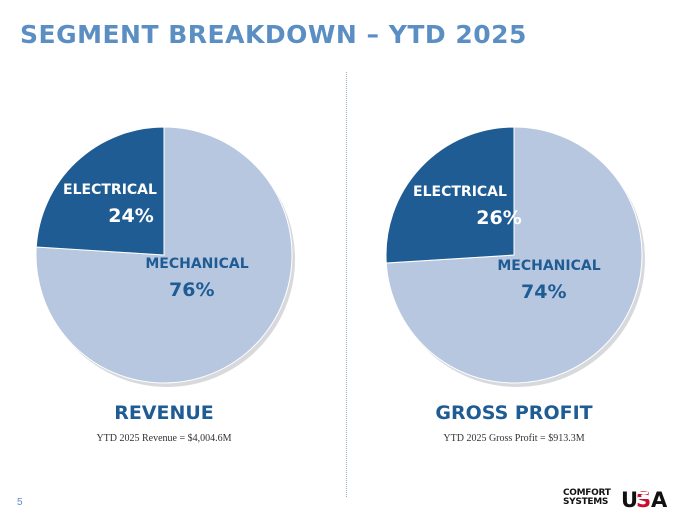 The height and width of the screenshot is (515, 680). What do you see at coordinates (514, 413) in the screenshot?
I see `gross-profit-chart-title: GROSS PROFIT` at bounding box center [514, 413].